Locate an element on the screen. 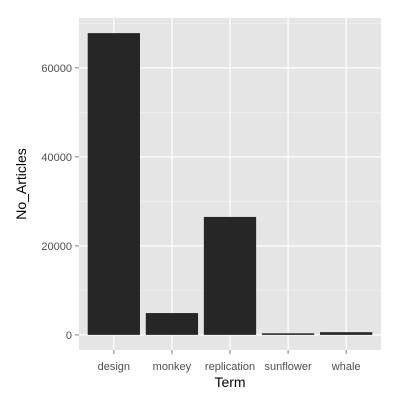 This screenshot has height=400, width=400. bar-replication is located at coordinates (230, 275).